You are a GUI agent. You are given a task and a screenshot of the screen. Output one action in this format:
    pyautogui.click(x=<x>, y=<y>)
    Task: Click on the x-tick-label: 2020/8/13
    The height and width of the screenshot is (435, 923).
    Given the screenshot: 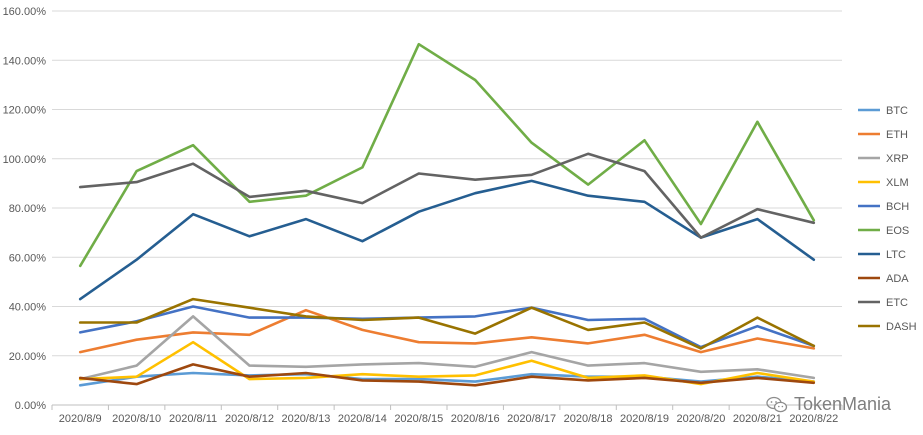 What is the action you would take?
    pyautogui.click(x=305, y=419)
    